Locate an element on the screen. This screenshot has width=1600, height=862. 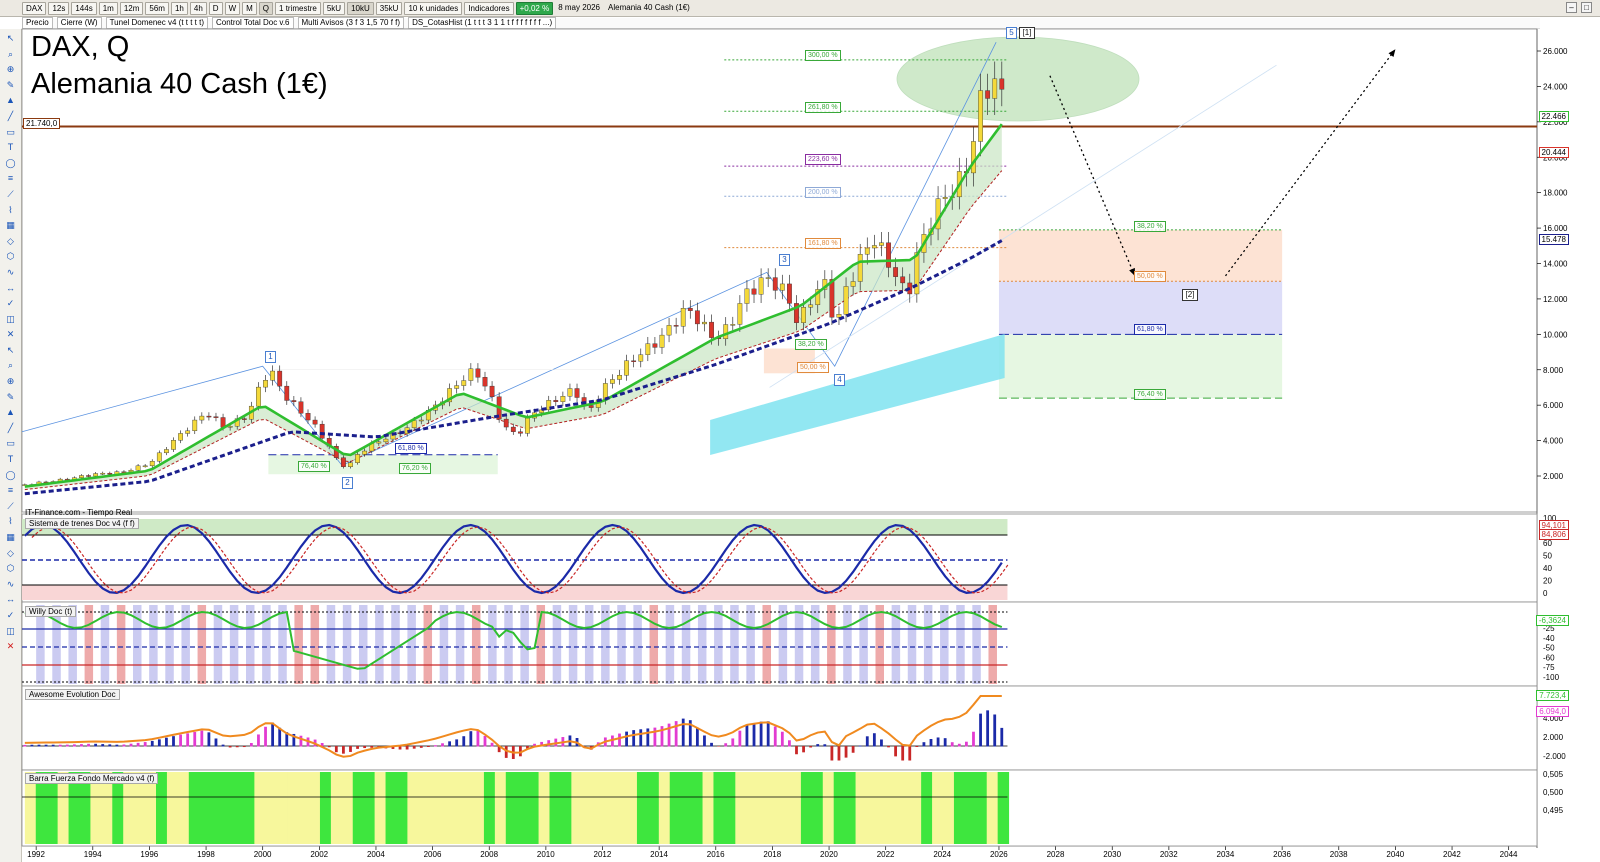
x-tick-label: 2032 is located at coordinates (1169, 854).